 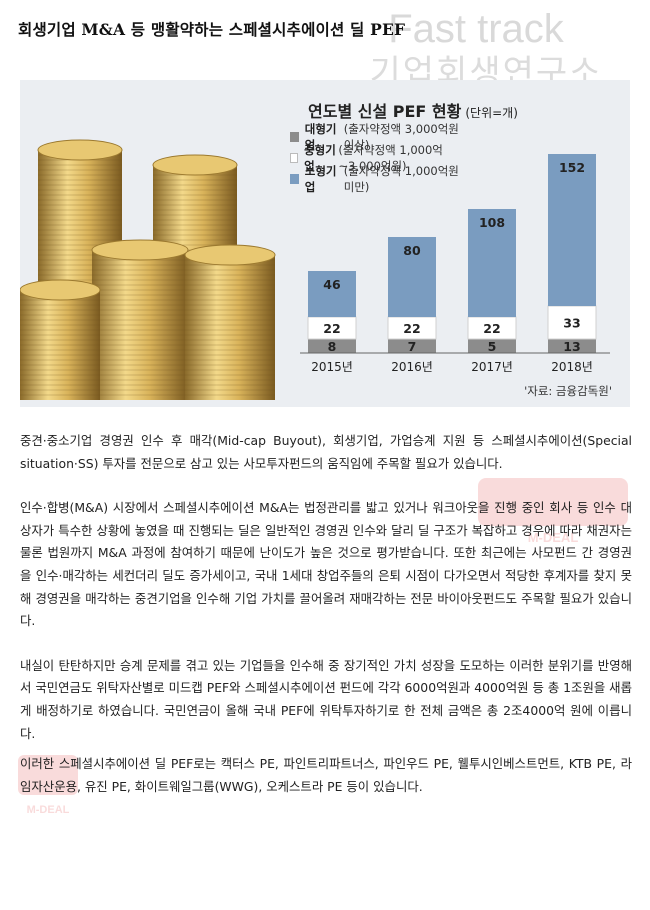 What do you see at coordinates (212, 29) in the screenshot?
I see `page-title: 회생기업 M&A 등 맹활약하는 스페셜시추에이션 딜 PEF` at bounding box center [212, 29].